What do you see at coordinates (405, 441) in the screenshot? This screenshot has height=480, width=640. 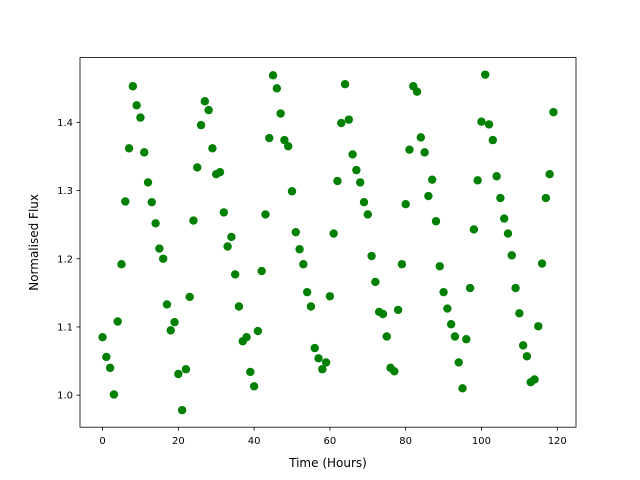 I see `x-tick-label: 80` at bounding box center [405, 441].